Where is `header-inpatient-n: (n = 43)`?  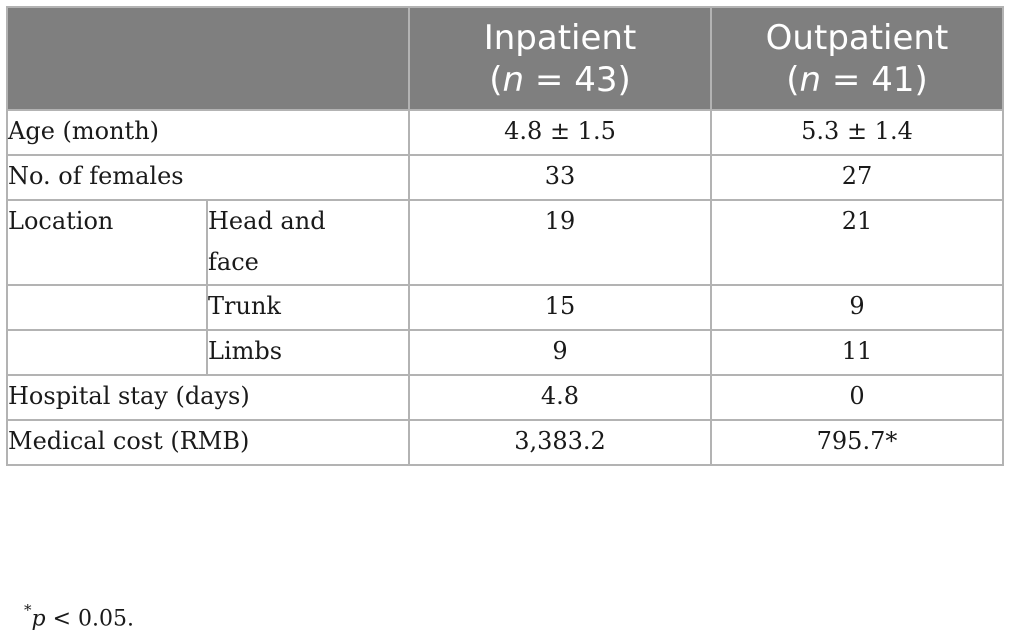 header-inpatient-n: (n = 43) is located at coordinates (560, 79).